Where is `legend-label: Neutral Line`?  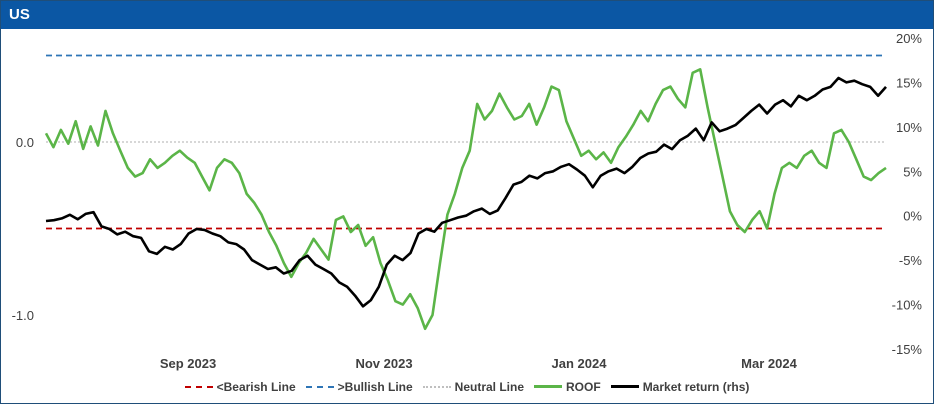 legend-label: Neutral Line is located at coordinates (489, 387).